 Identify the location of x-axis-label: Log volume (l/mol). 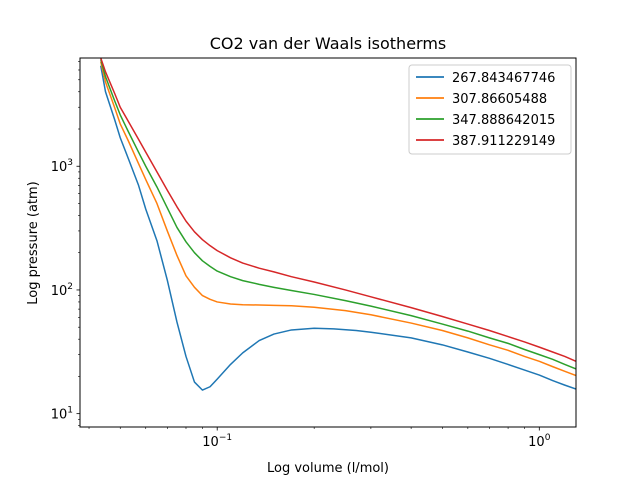
(328, 468).